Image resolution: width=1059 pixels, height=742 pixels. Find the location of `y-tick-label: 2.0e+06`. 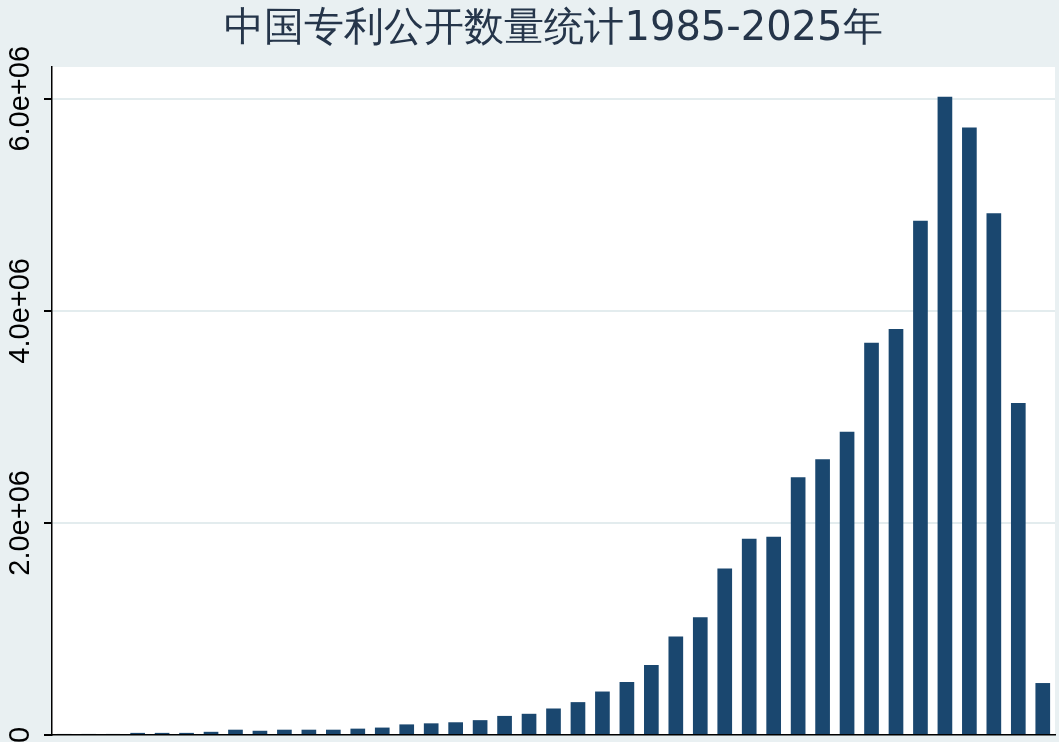

y-tick-label: 2.0e+06 is located at coordinates (19, 523).